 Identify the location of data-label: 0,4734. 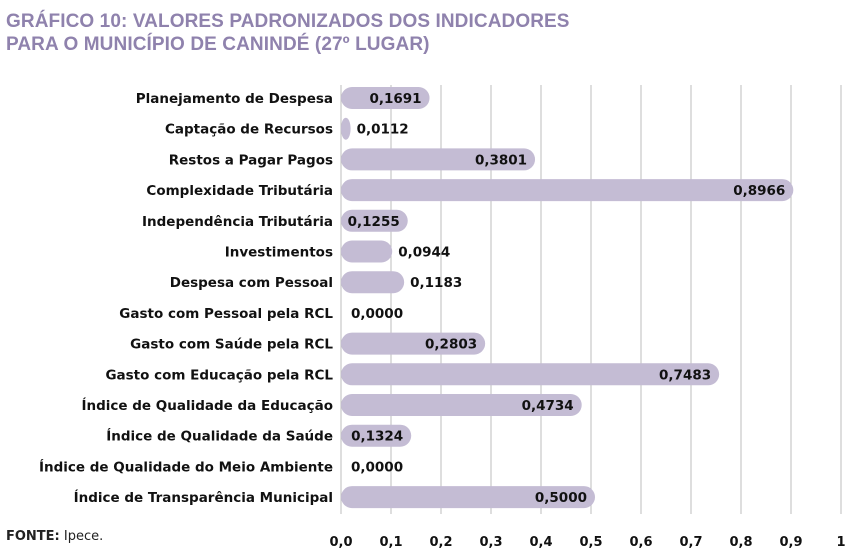
(548, 406).